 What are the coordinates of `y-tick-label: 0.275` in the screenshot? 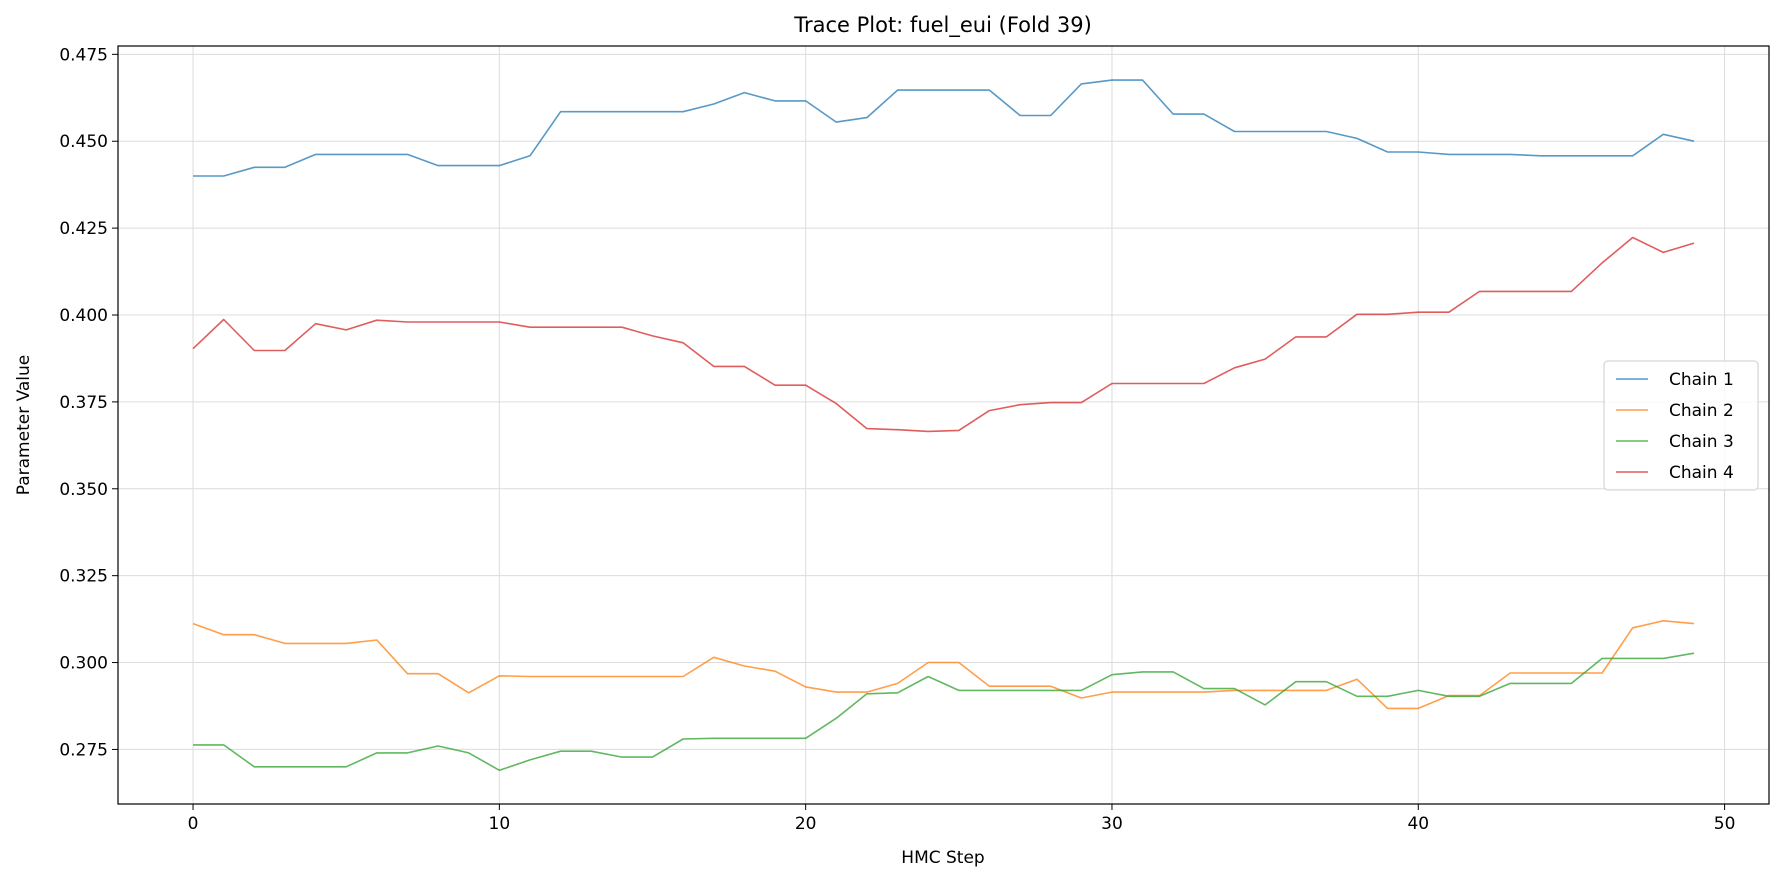 It's located at (83, 750).